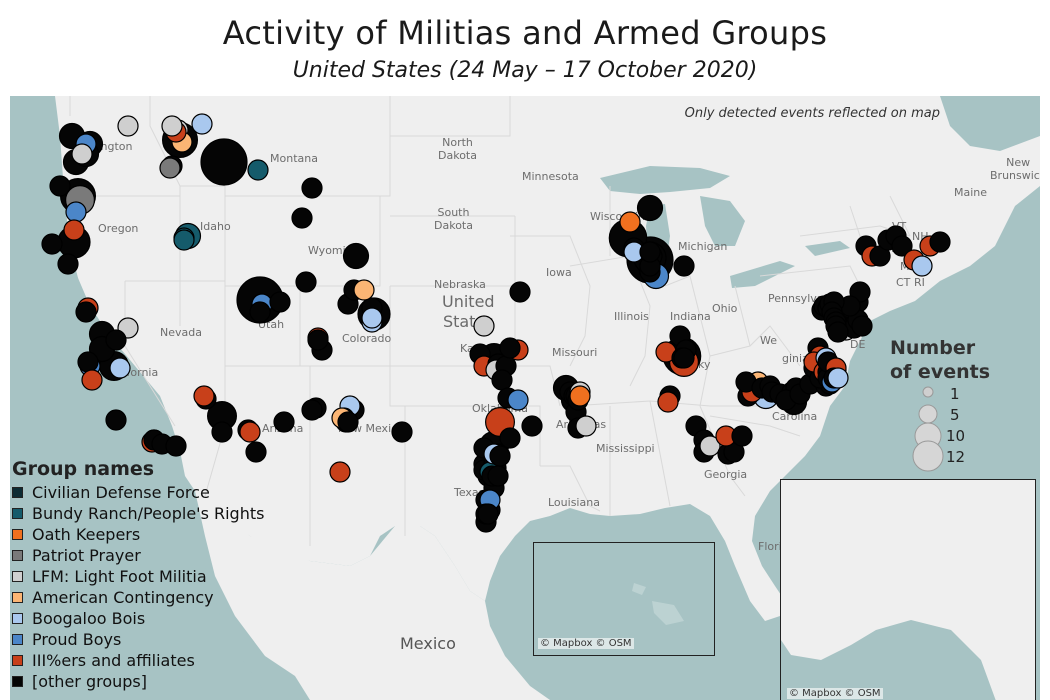 The width and height of the screenshot is (1050, 700). What do you see at coordinates (940, 360) in the screenshot?
I see `size-legend-title: Number of events` at bounding box center [940, 360].